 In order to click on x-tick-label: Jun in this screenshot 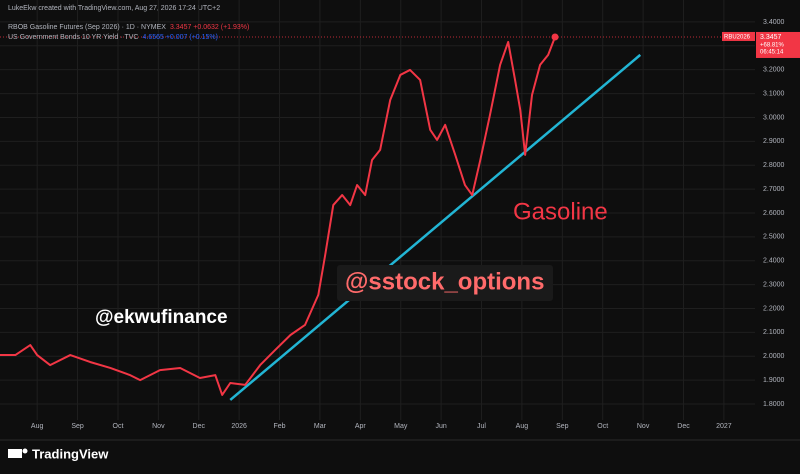, I will do `click(440, 426)`.